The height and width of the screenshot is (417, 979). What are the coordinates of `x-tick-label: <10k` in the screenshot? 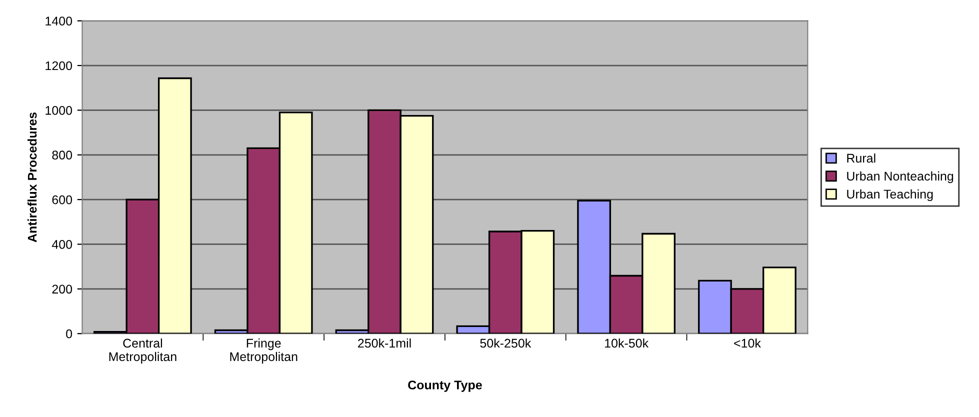 It's located at (747, 343).